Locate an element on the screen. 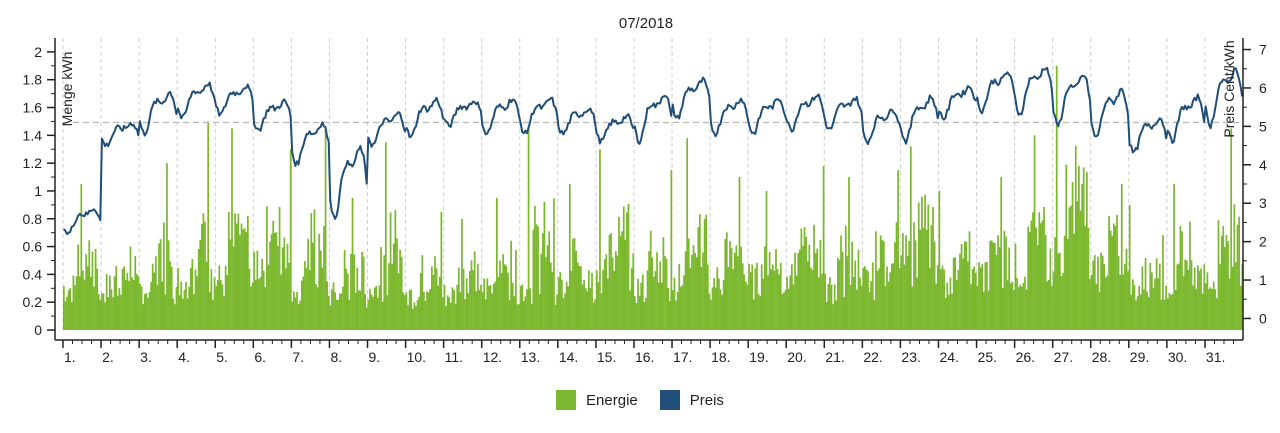 The height and width of the screenshot is (433, 1280). x-axis-tick-label: 4. is located at coordinates (184, 357).